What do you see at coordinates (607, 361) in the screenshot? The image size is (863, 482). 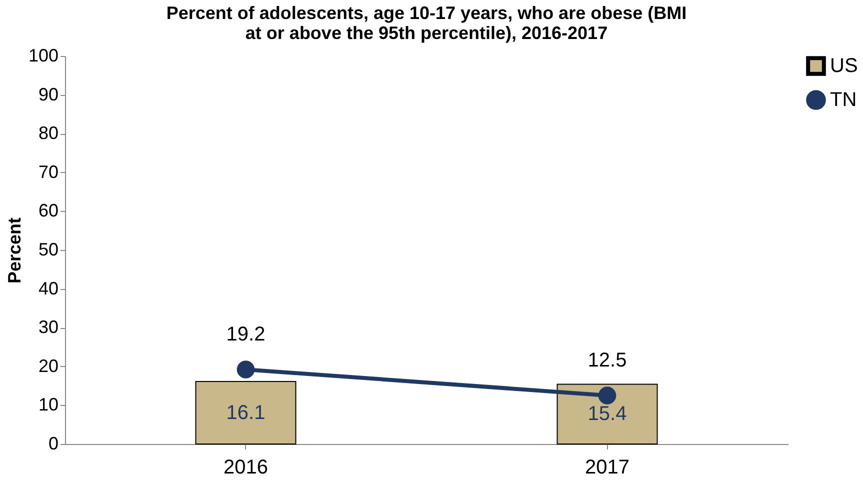 I see `data-label: 12.5` at bounding box center [607, 361].